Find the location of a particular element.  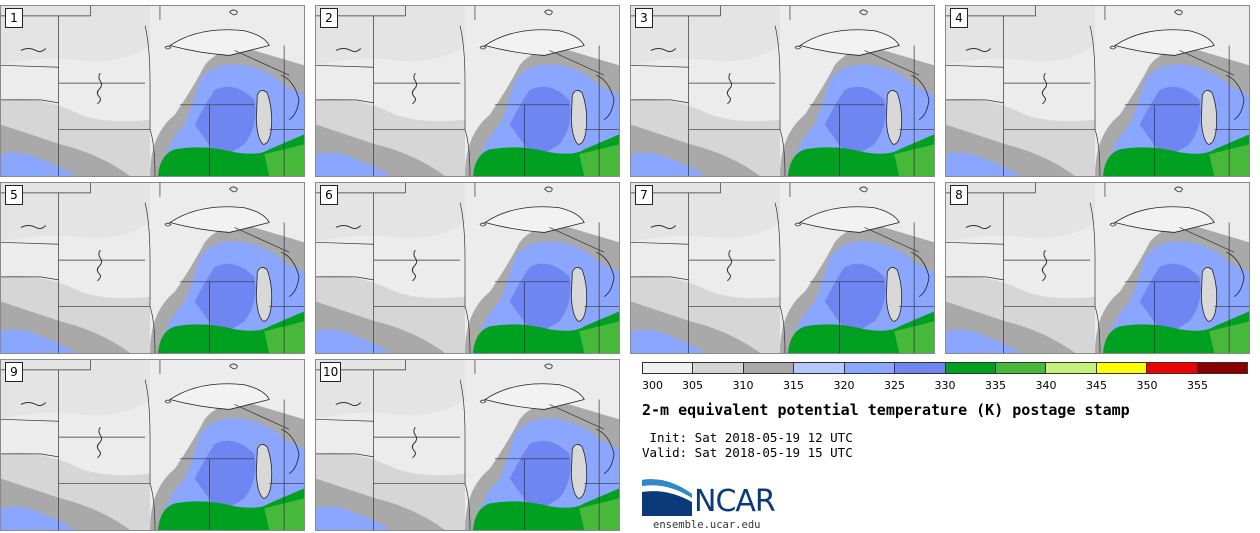

forecast-map-panel: 9 is located at coordinates (152, 445).